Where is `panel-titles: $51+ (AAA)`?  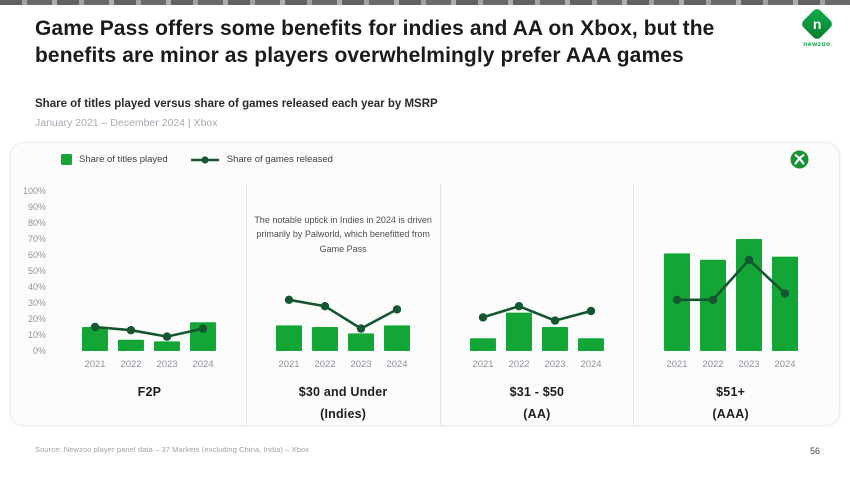
panel-titles: $51+ (AAA) is located at coordinates (730, 404).